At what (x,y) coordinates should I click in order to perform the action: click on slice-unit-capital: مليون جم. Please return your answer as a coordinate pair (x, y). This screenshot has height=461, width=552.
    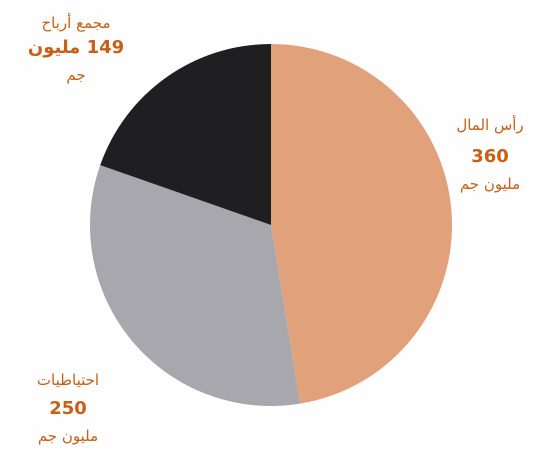
    Looking at the image, I should click on (490, 184).